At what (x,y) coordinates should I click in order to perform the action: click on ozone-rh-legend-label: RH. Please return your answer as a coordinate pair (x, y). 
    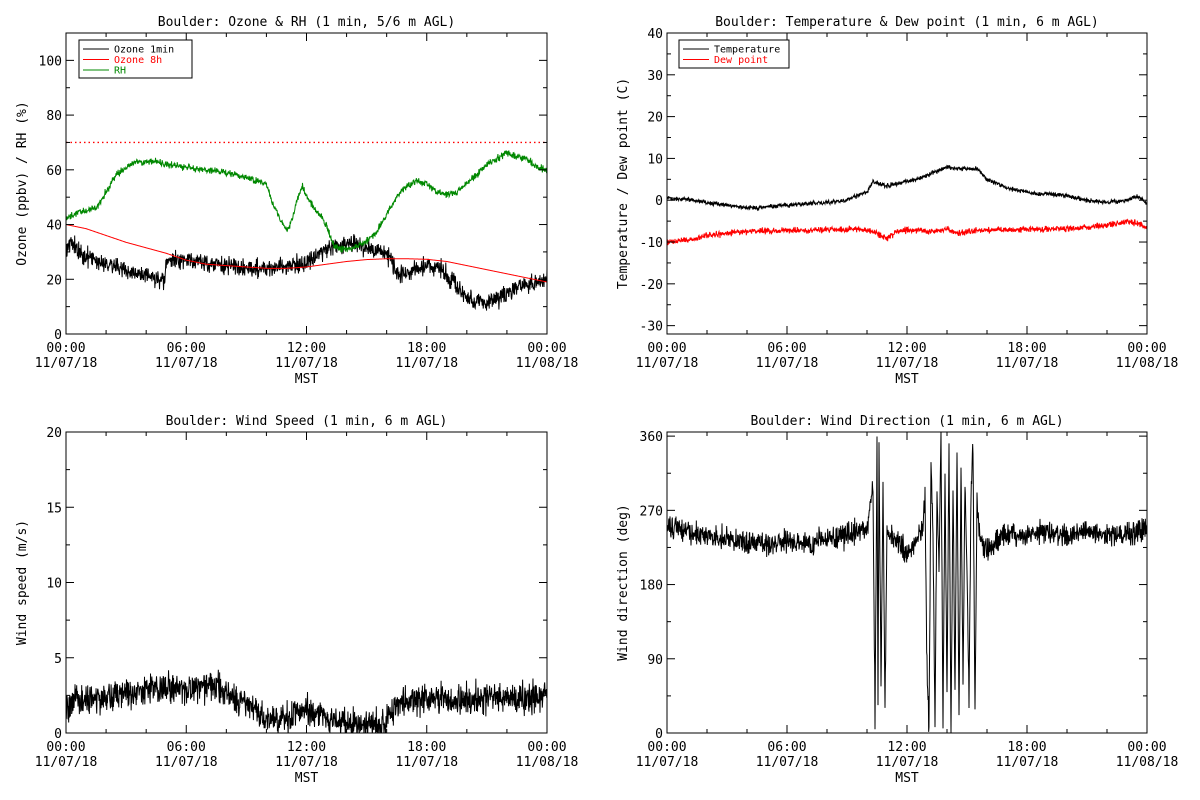
    Looking at the image, I should click on (120, 71).